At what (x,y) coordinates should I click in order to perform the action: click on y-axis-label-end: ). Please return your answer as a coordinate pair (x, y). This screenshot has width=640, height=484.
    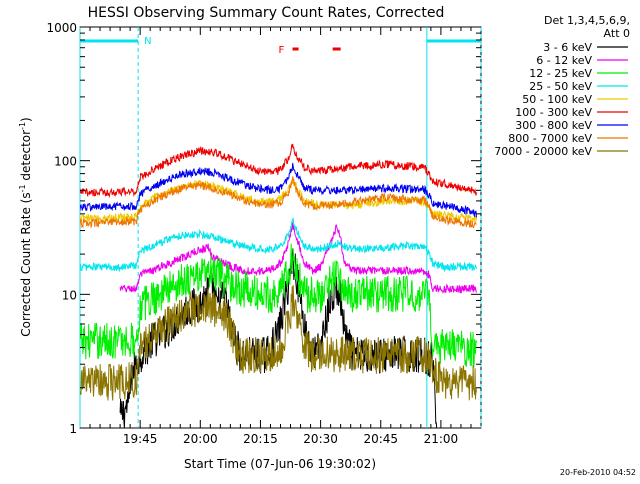
    Looking at the image, I should click on (26, 119).